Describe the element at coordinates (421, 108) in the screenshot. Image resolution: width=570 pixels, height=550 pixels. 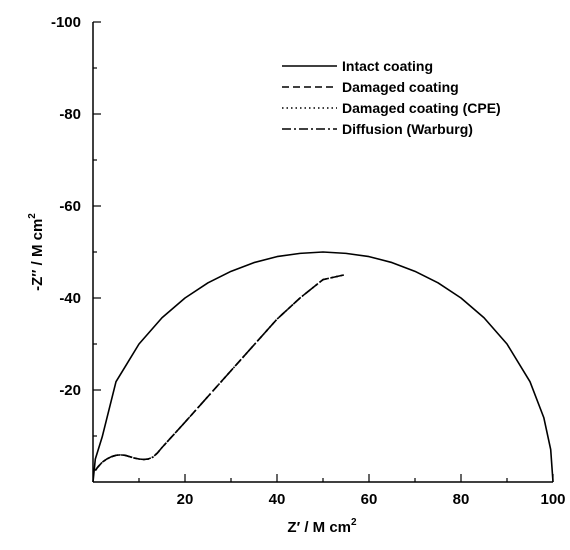
I see `legend-label-3: Damaged coating (CPE)` at that location.